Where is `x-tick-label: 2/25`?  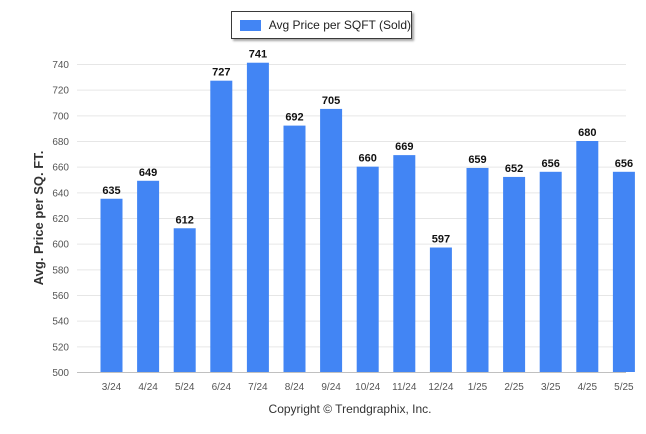
x-tick-label: 2/25 is located at coordinates (514, 387).